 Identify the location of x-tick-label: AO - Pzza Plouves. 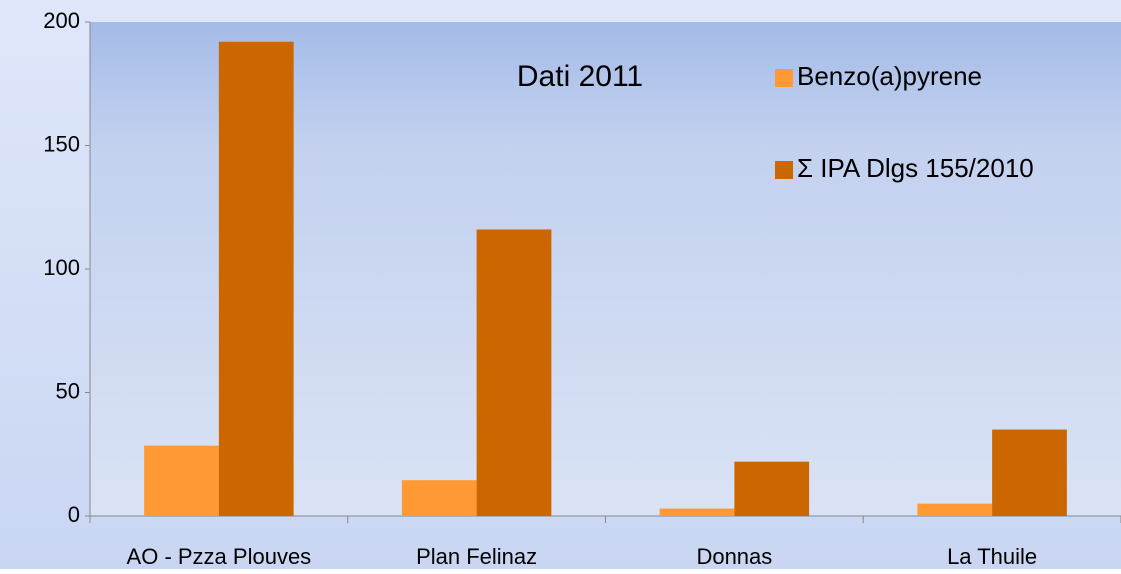
(219, 556).